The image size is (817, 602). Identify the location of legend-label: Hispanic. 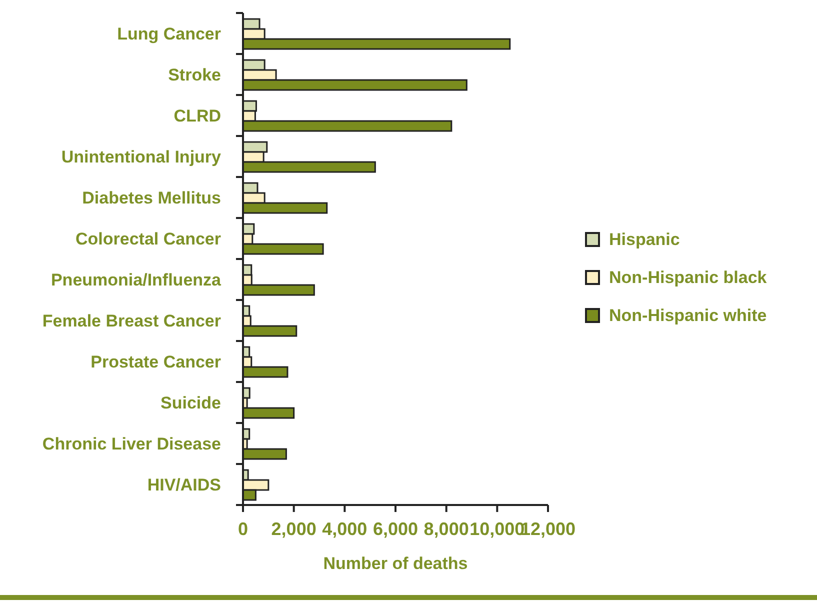
(644, 240).